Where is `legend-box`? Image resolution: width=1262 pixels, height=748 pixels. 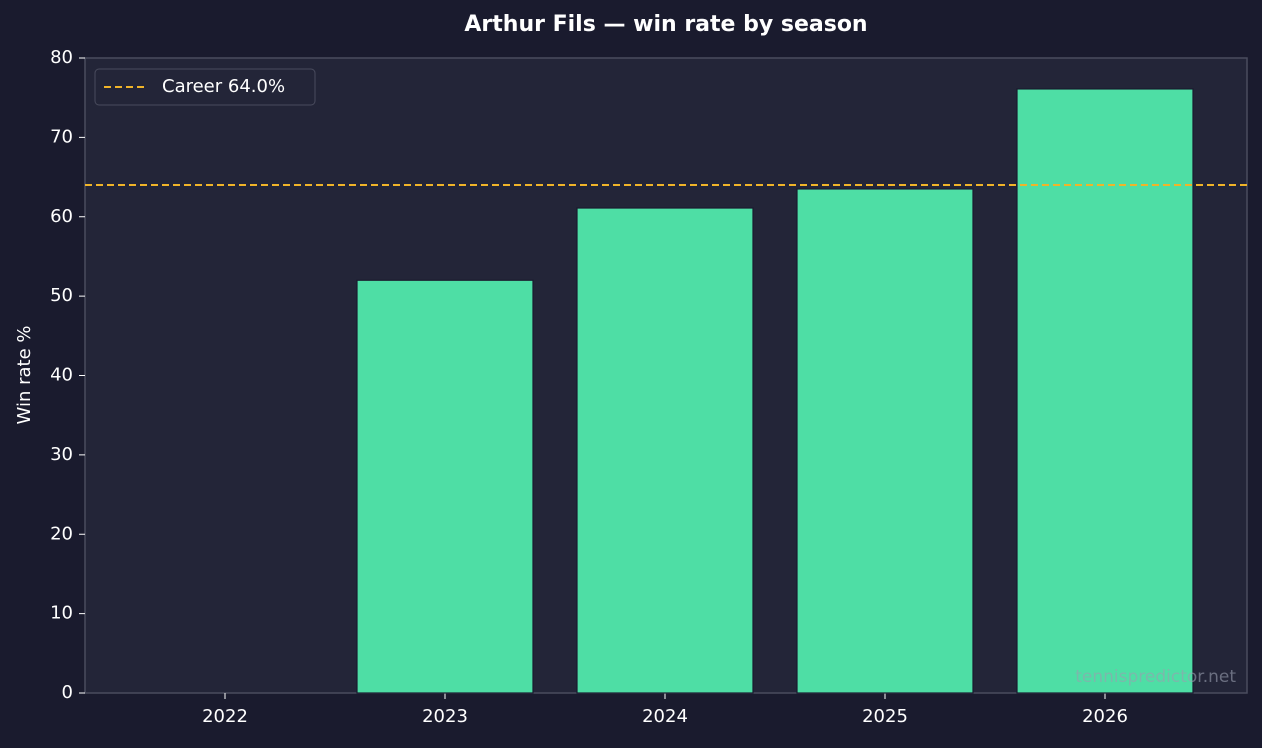
legend-box is located at coordinates (205, 87).